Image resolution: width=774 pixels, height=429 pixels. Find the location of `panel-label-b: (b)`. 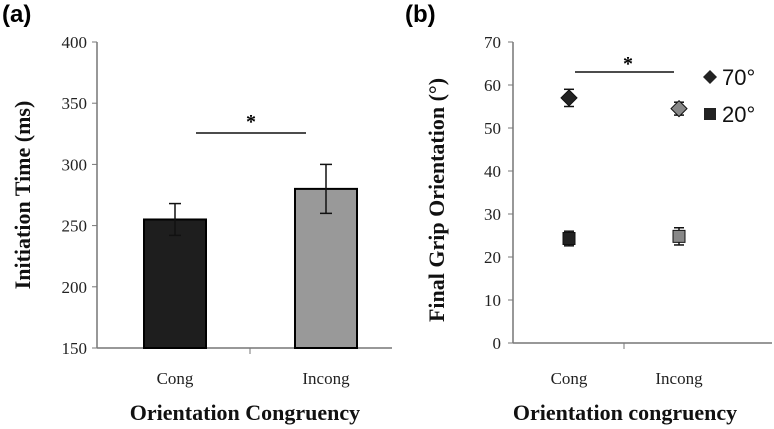

panel-label-b: (b) is located at coordinates (420, 14).